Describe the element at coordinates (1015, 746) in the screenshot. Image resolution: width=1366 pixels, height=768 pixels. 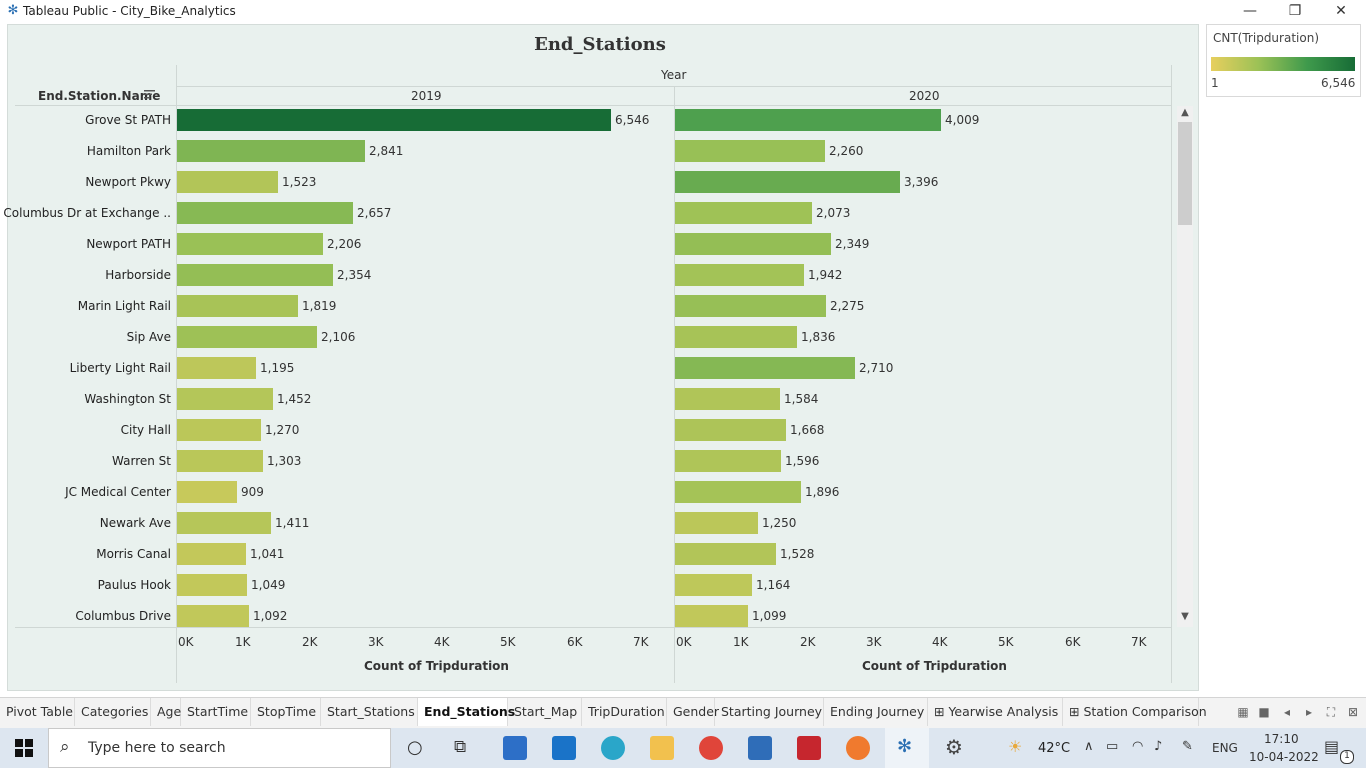
I see `weather-icon: ☀` at that location.